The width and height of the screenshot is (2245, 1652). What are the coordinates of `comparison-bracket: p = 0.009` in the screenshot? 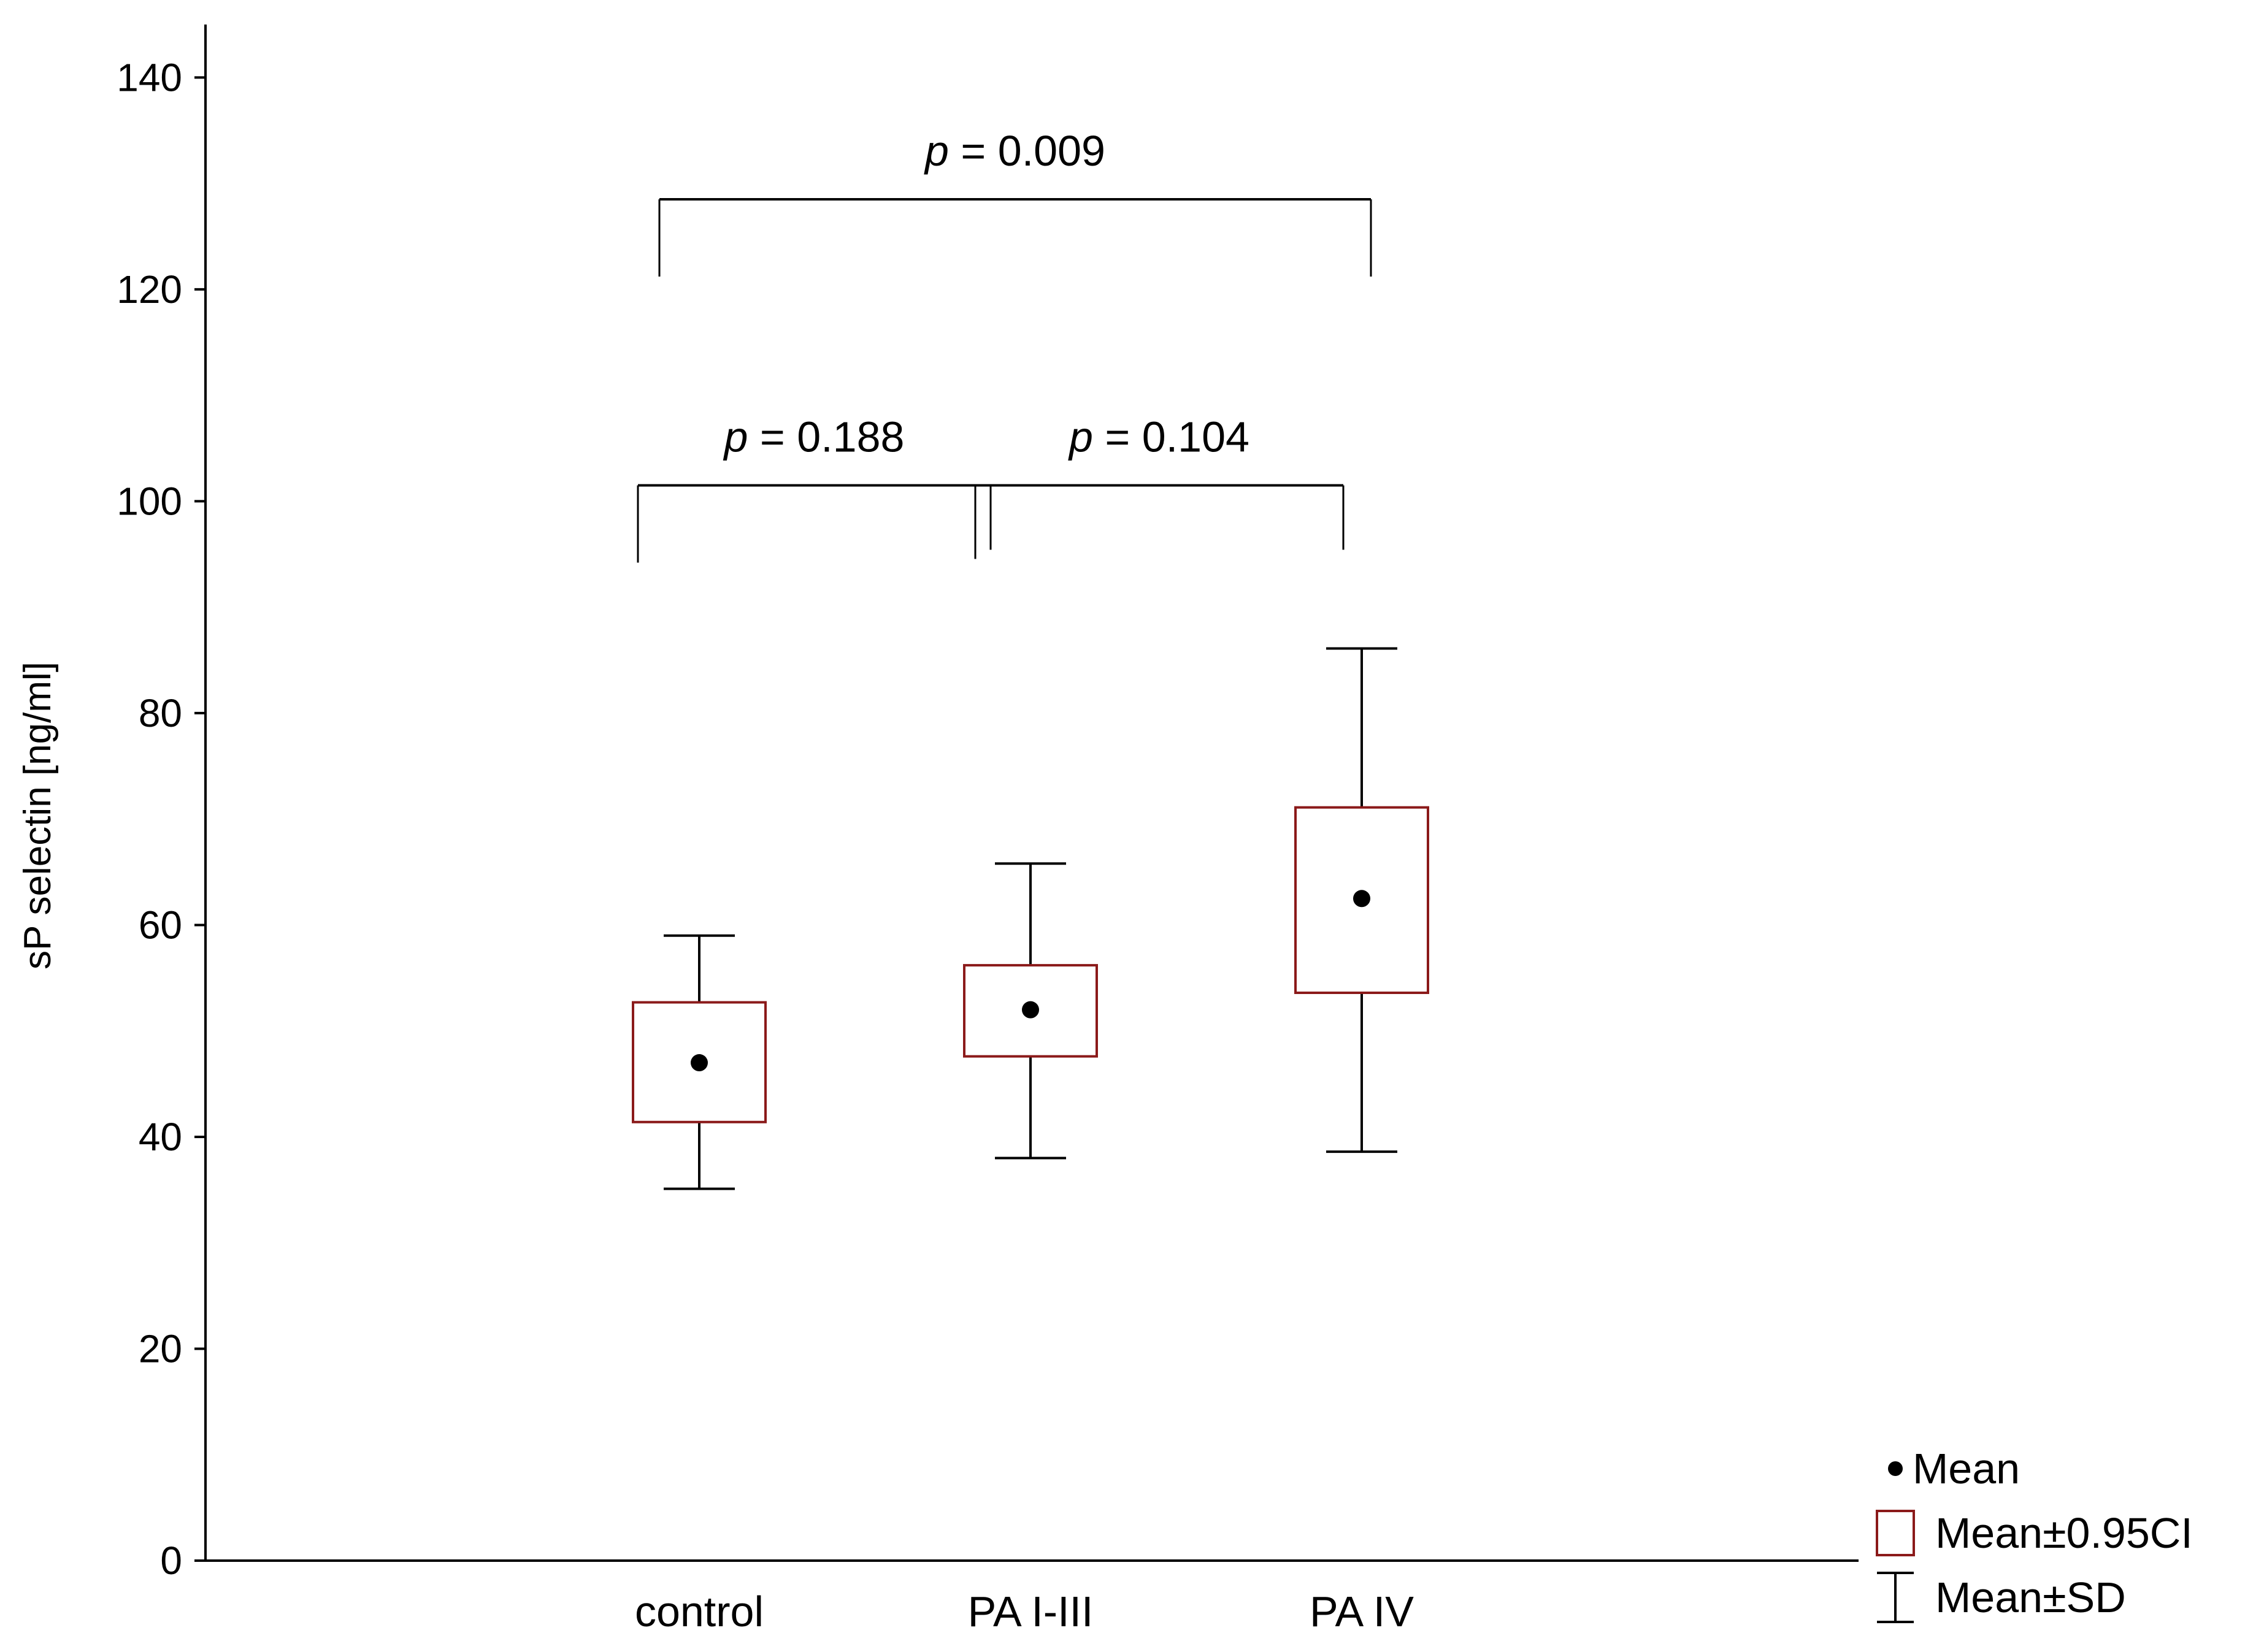 It's located at (1015, 202).